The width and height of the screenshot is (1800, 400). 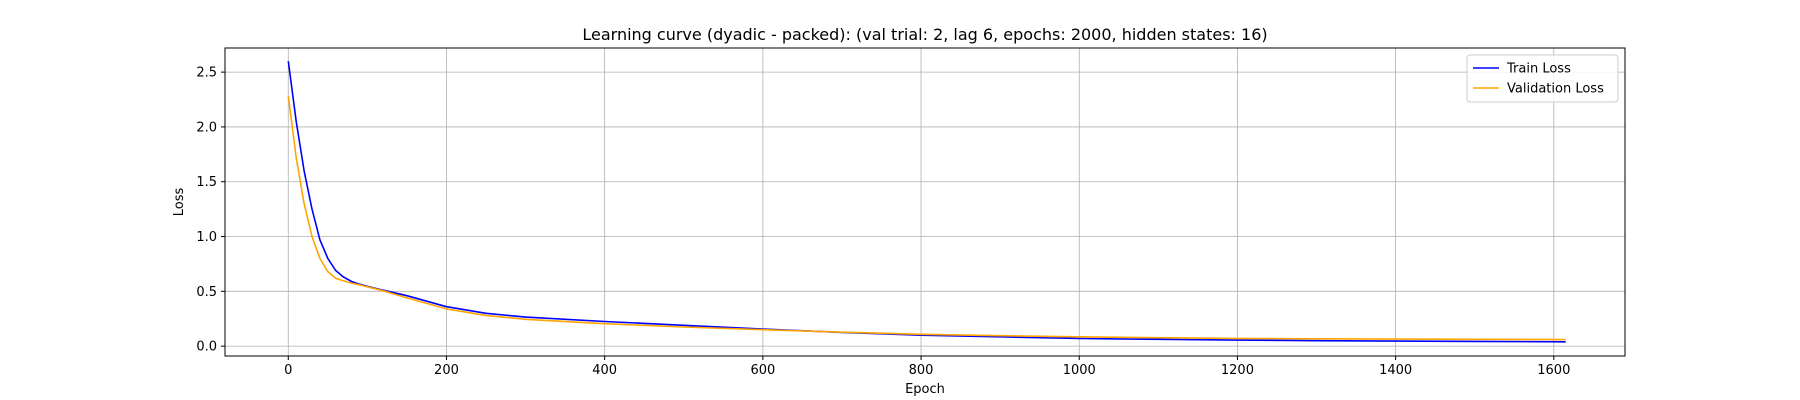 What do you see at coordinates (1553, 370) in the screenshot?
I see `x-tick-label: 1600` at bounding box center [1553, 370].